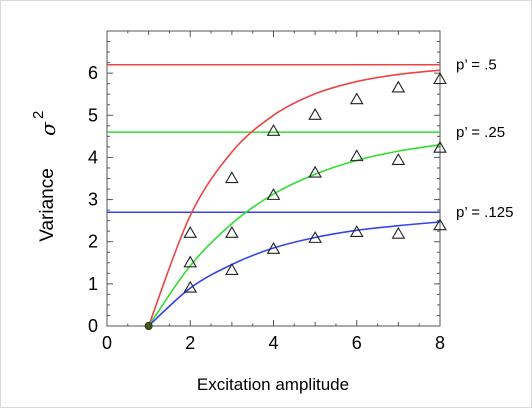  I want to click on series-label-0: p’ = .5, so click(476, 65).